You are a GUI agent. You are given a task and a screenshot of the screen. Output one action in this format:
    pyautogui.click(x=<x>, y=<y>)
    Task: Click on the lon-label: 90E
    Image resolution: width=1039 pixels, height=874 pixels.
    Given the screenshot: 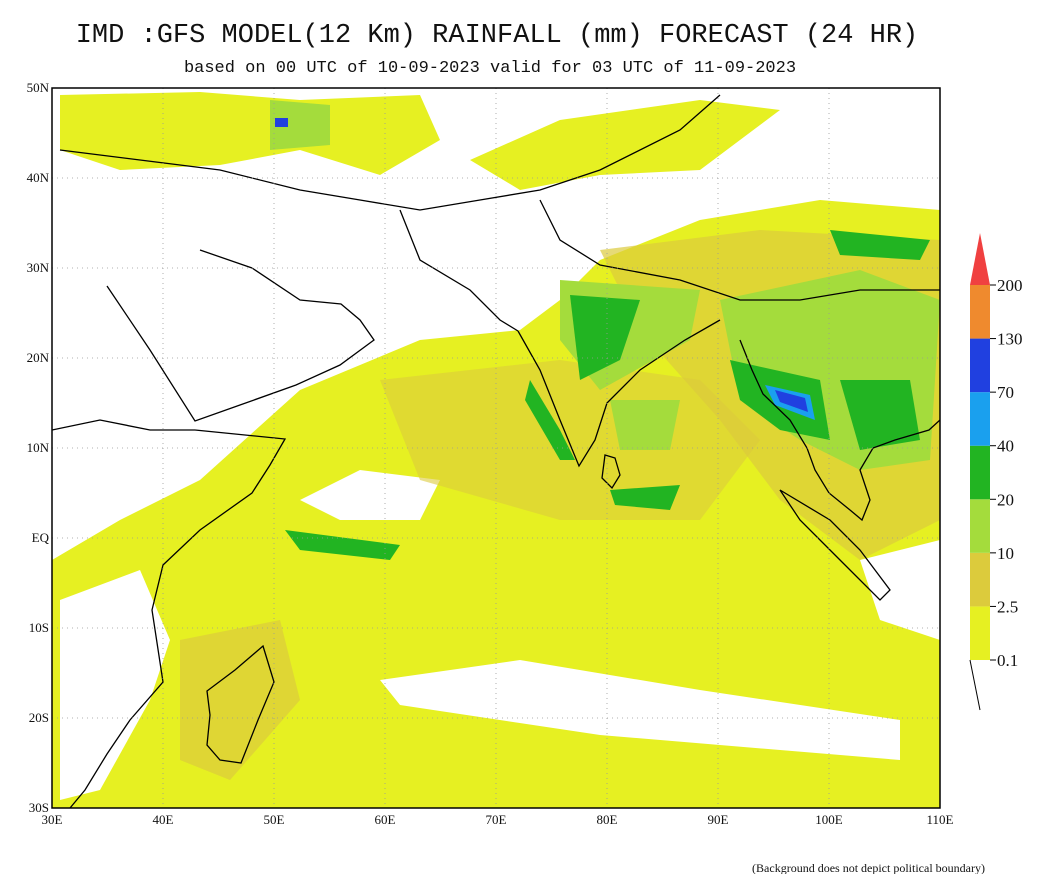 What is the action you would take?
    pyautogui.click(x=718, y=819)
    